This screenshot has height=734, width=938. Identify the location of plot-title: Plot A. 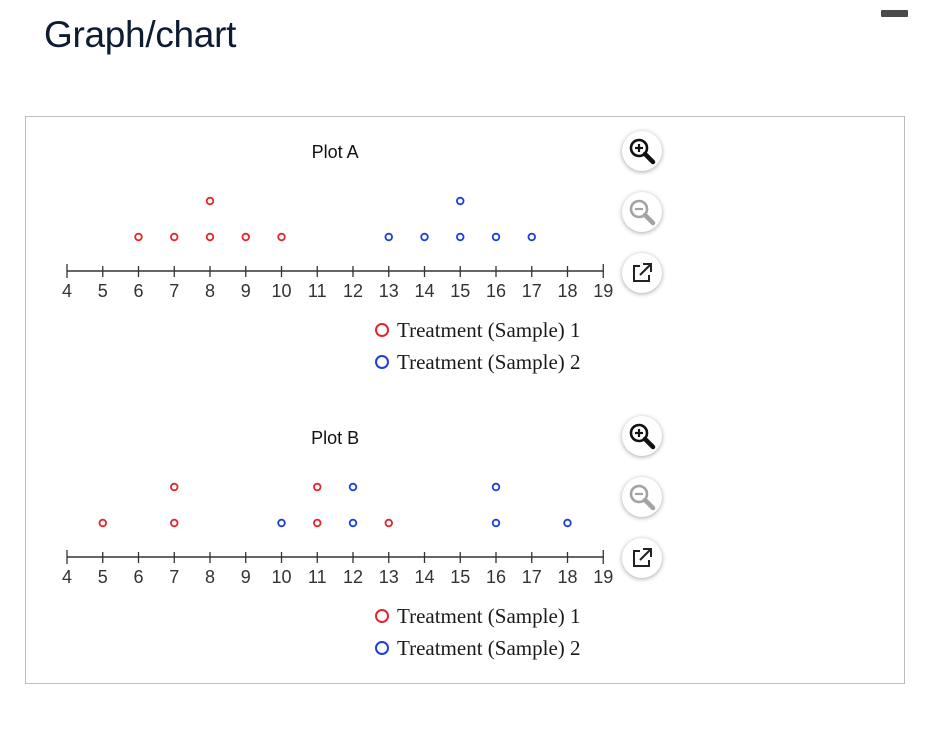
(335, 152).